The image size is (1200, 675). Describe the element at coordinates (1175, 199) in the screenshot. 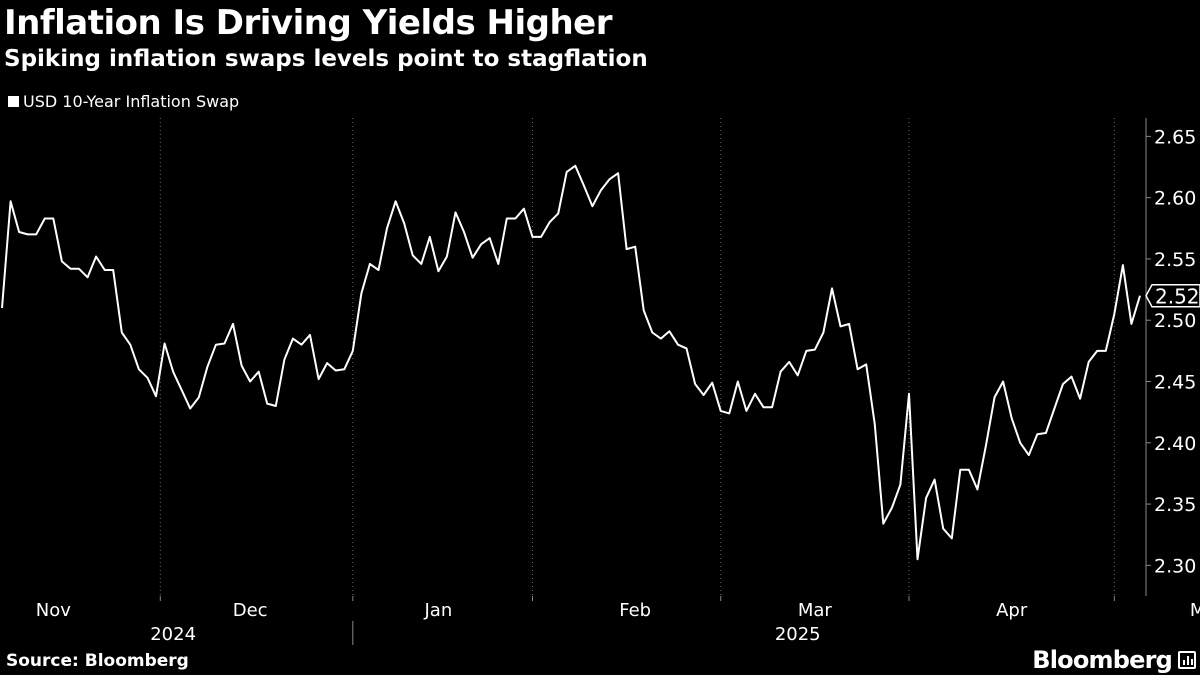

I see `y-tick-label: 2.60` at that location.